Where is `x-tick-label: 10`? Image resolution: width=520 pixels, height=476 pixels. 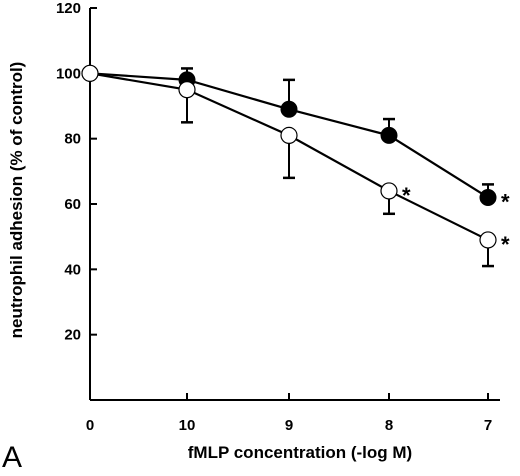
x-tick-label: 10 is located at coordinates (187, 425).